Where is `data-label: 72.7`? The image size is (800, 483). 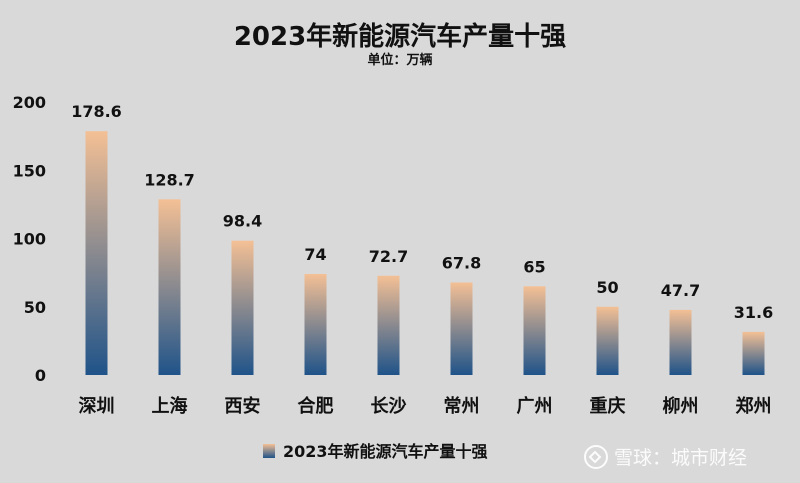 data-label: 72.7 is located at coordinates (388, 256).